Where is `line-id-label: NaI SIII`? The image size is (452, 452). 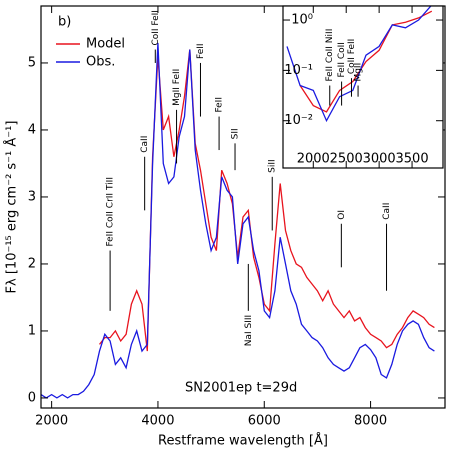 line-id-label: NaI SIII is located at coordinates (249, 330).